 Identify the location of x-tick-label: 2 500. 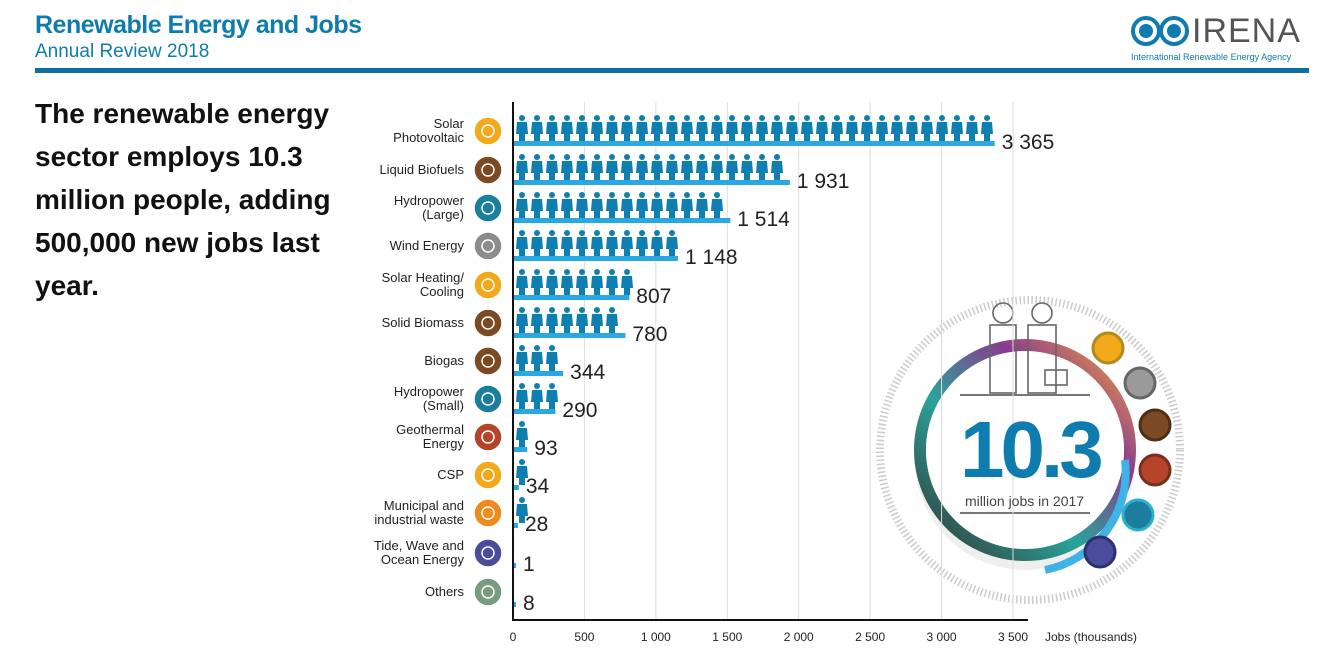
(870, 637).